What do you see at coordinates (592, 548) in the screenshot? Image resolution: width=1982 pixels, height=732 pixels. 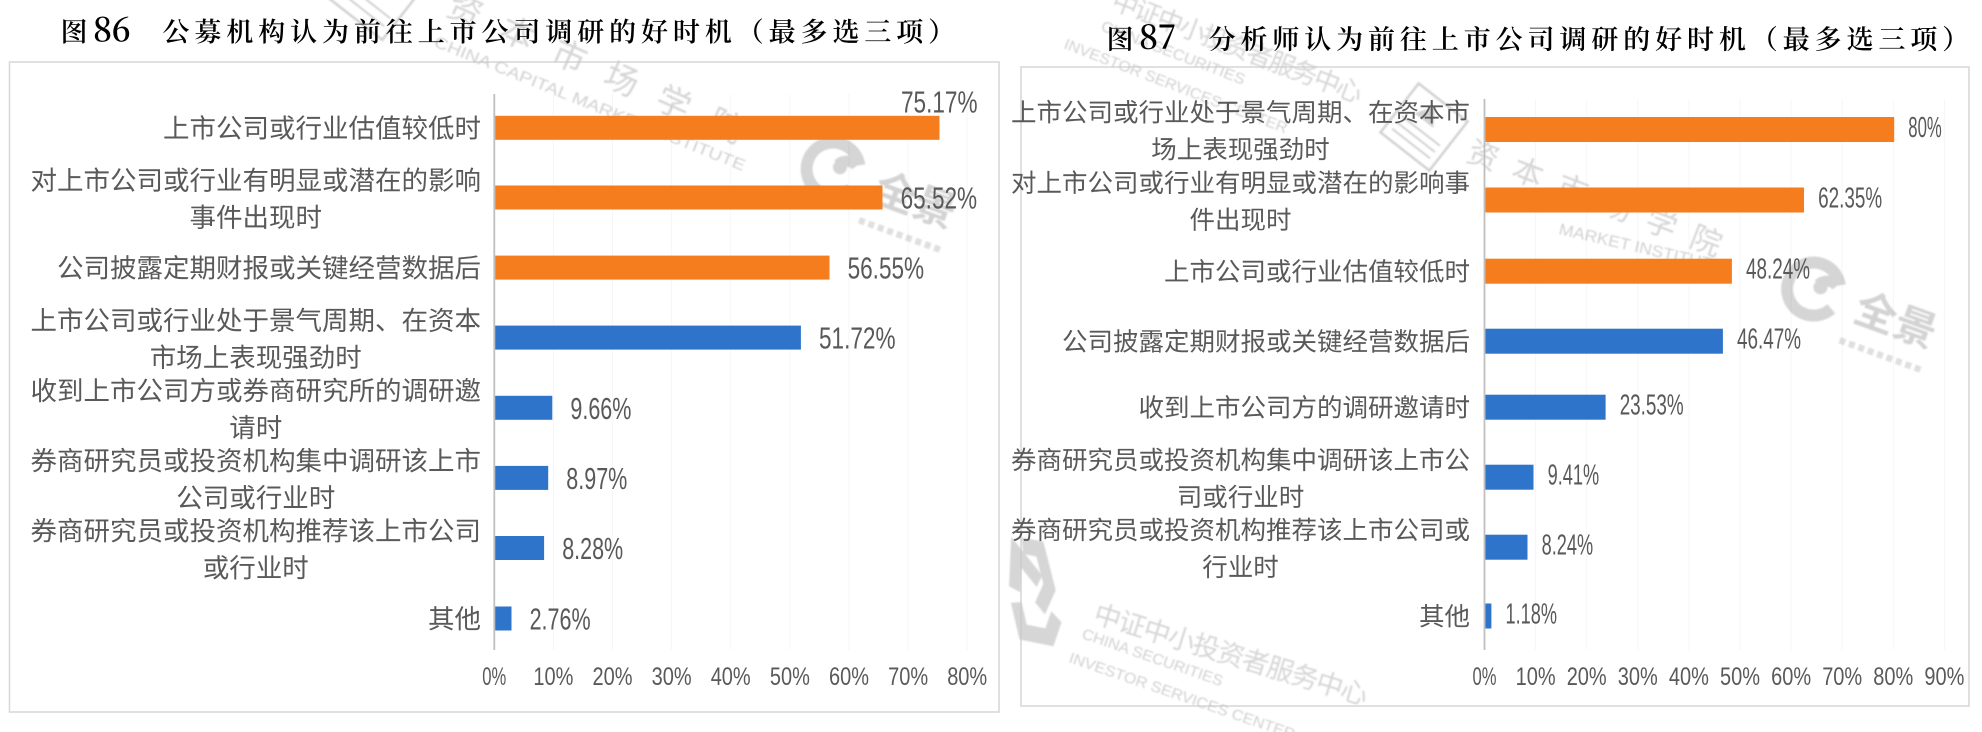 I see `svg-text: 8.28%` at bounding box center [592, 548].